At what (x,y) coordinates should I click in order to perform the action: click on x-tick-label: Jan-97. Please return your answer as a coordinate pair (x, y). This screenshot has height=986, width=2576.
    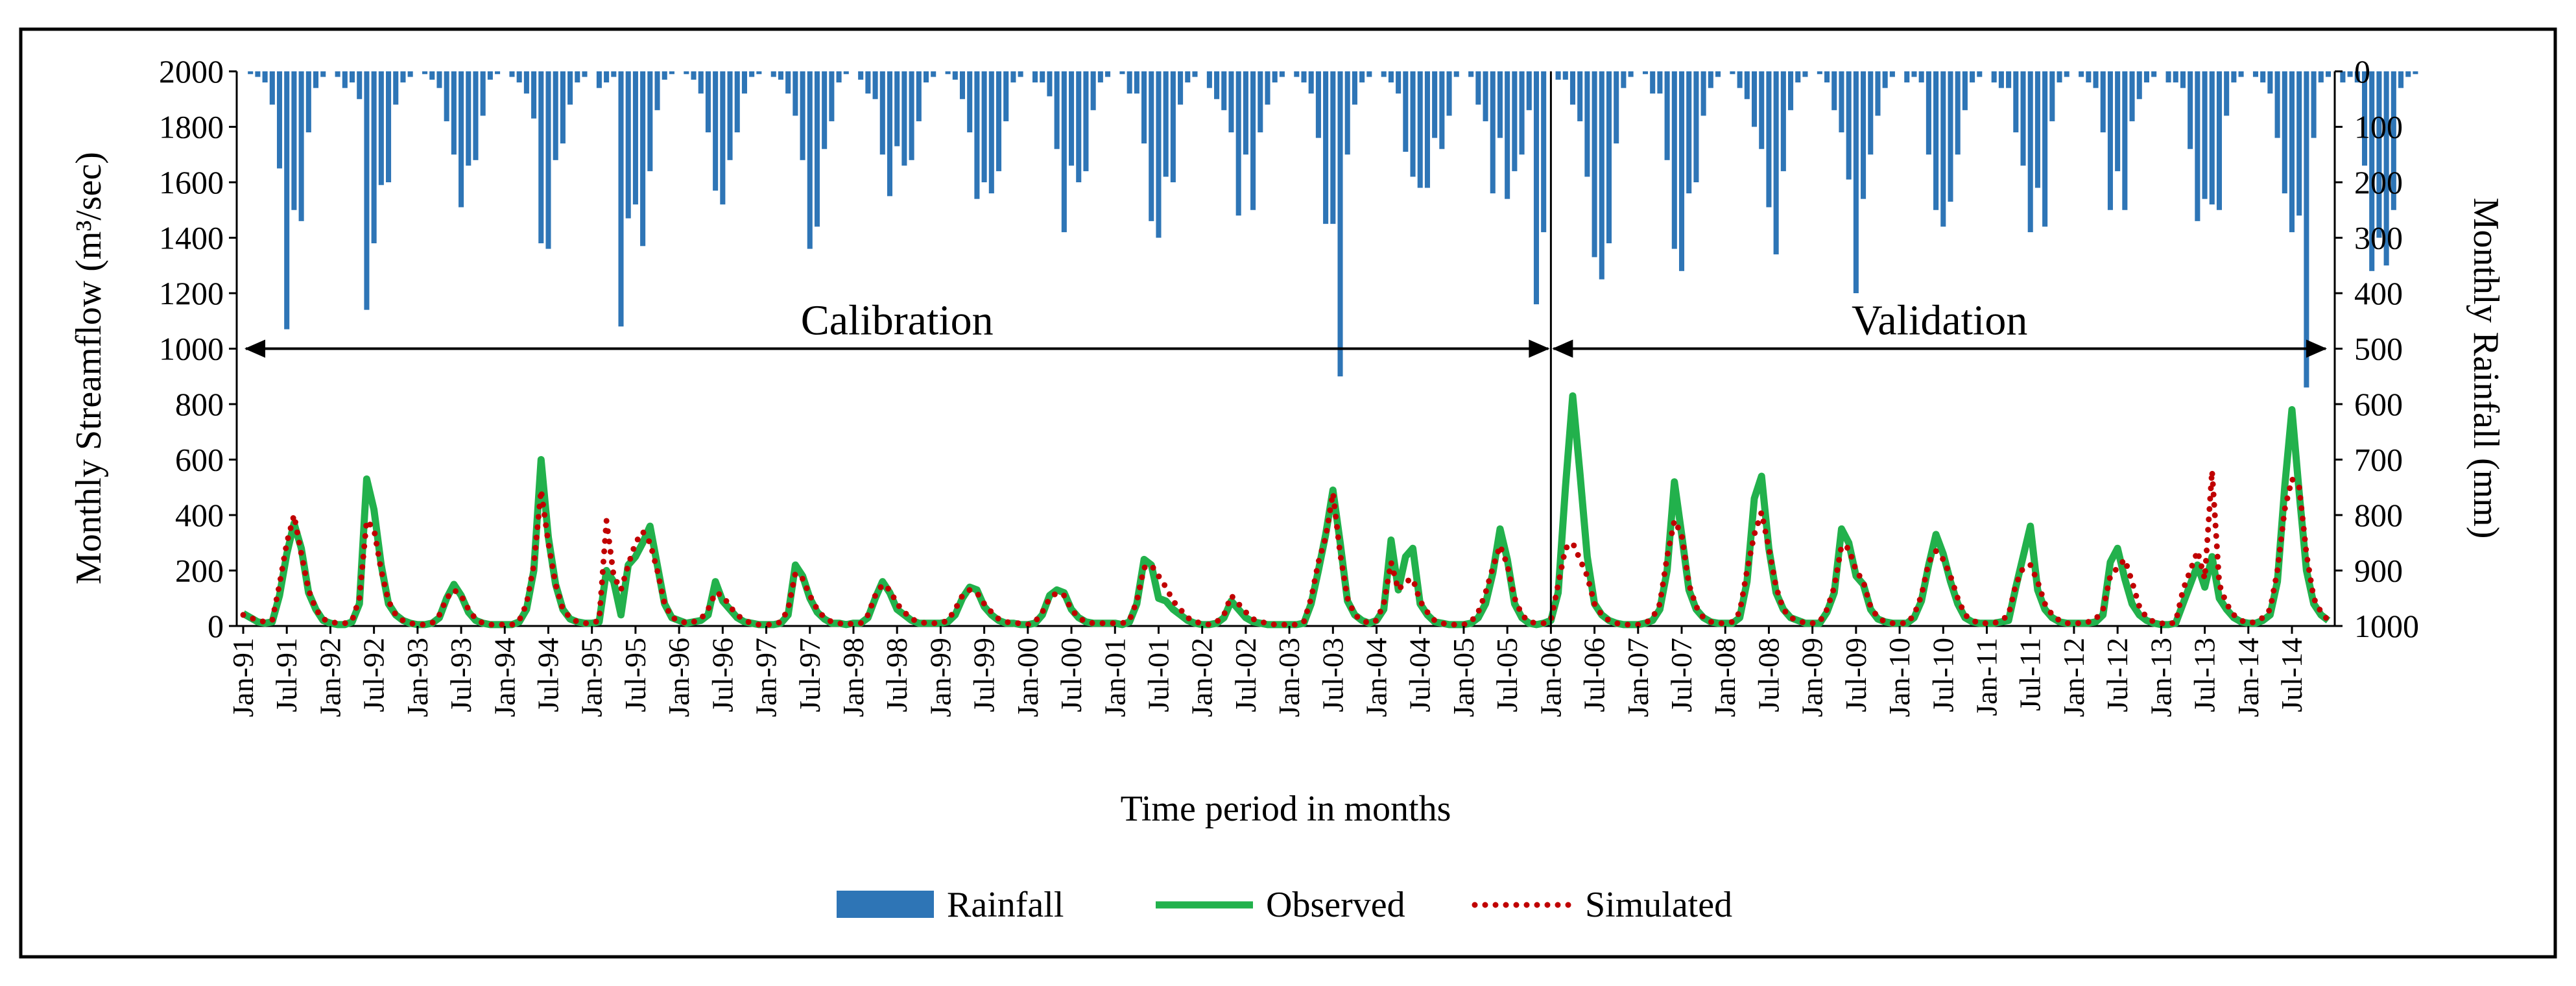
    Looking at the image, I should click on (767, 678).